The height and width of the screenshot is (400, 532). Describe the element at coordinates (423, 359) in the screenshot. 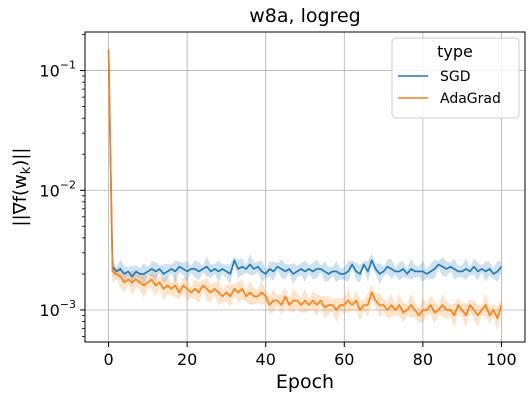

I see `x-tick-label: 80` at that location.